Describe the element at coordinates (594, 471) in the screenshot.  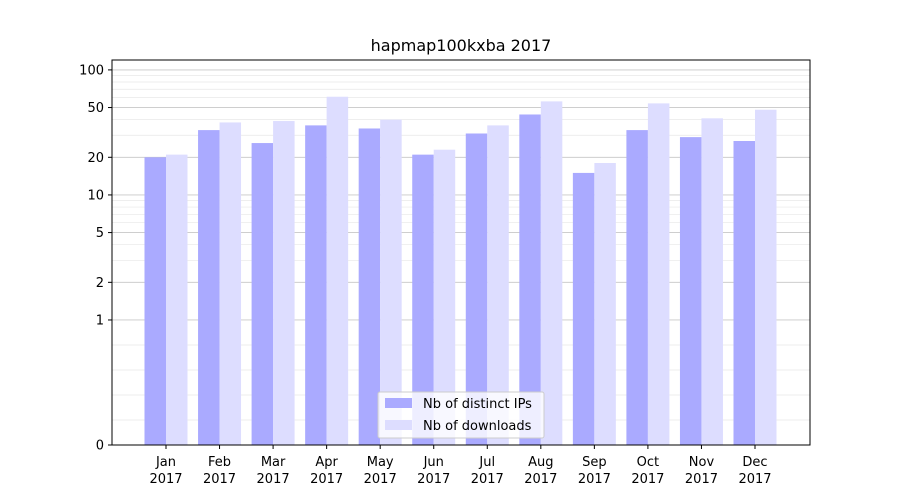
I see `x-tick-label: Sep 2017` at that location.